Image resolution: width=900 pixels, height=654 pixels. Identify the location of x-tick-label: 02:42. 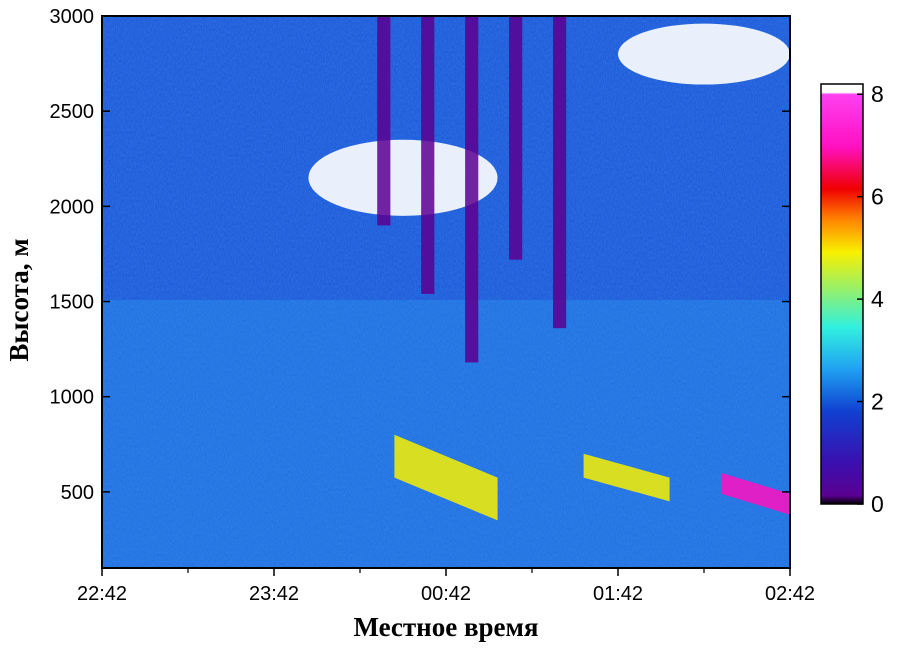
(790, 594).